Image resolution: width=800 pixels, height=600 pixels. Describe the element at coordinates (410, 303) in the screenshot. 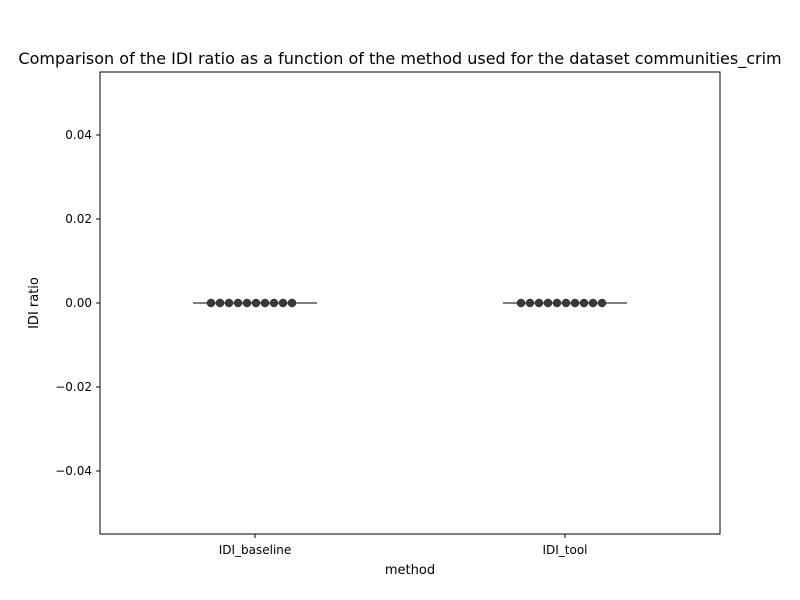

I see `chart-marks` at that location.